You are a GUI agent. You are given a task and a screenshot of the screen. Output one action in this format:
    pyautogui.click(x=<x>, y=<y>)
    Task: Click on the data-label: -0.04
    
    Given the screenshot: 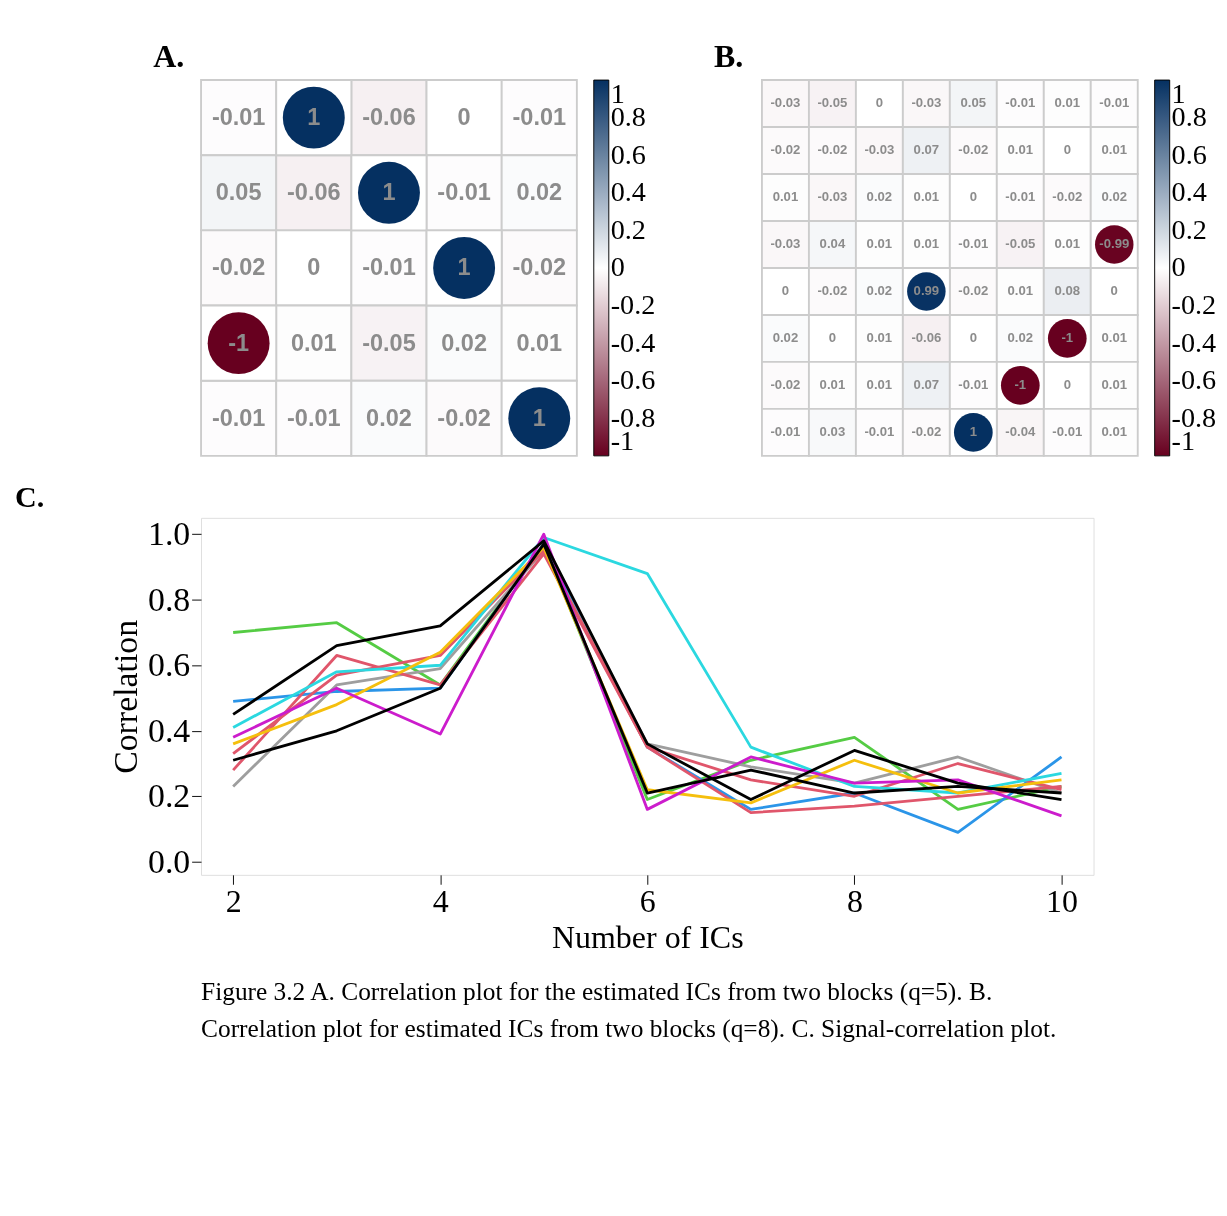 What is the action you would take?
    pyautogui.click(x=1020, y=432)
    